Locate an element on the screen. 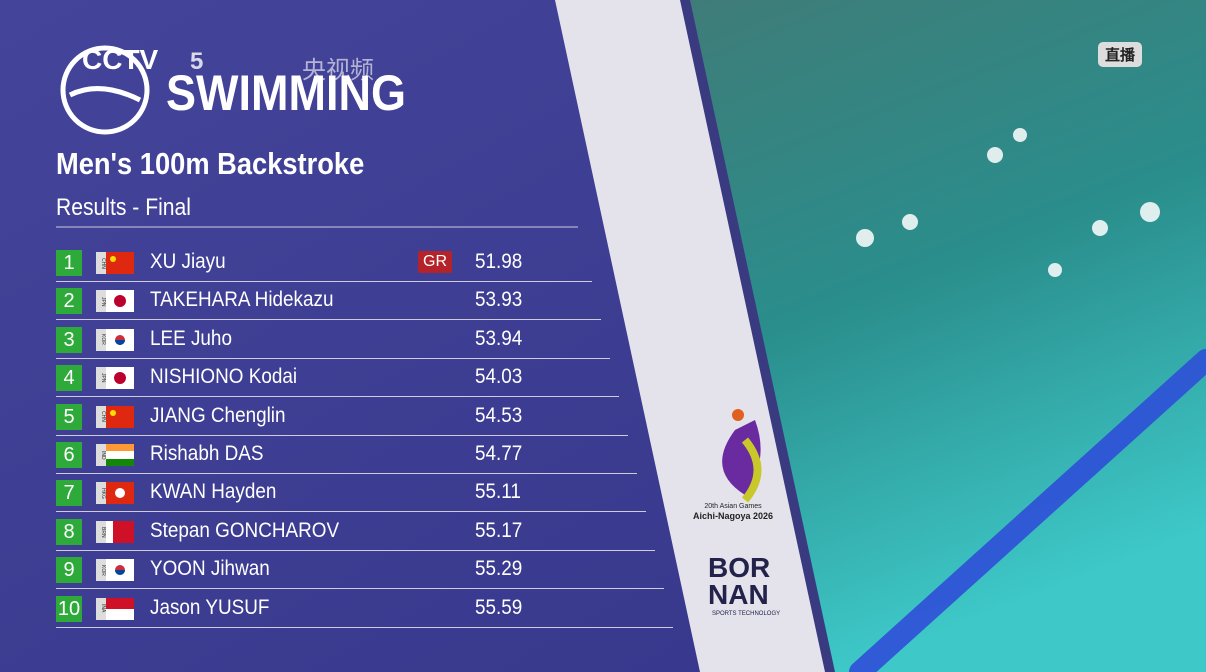  country-flag: BRN is located at coordinates (115, 531).